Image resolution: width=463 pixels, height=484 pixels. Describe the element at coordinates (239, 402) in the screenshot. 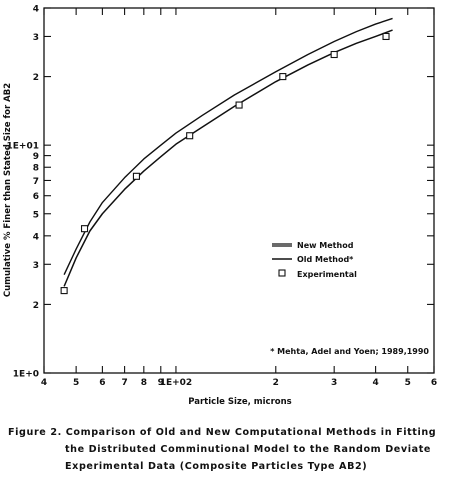

I see `x-axis-title: Particle Size, microns` at that location.